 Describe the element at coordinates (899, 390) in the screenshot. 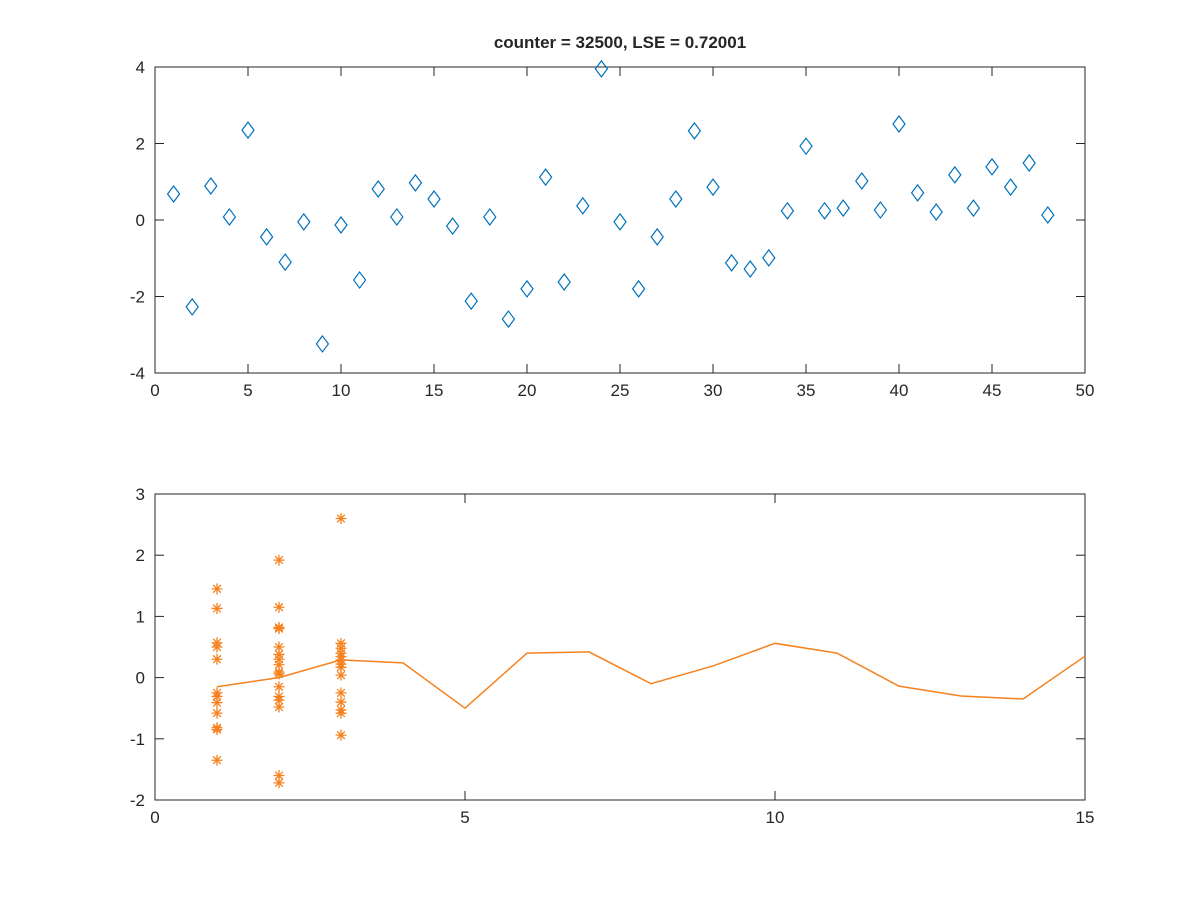

I see `x-tick-label: 40` at that location.